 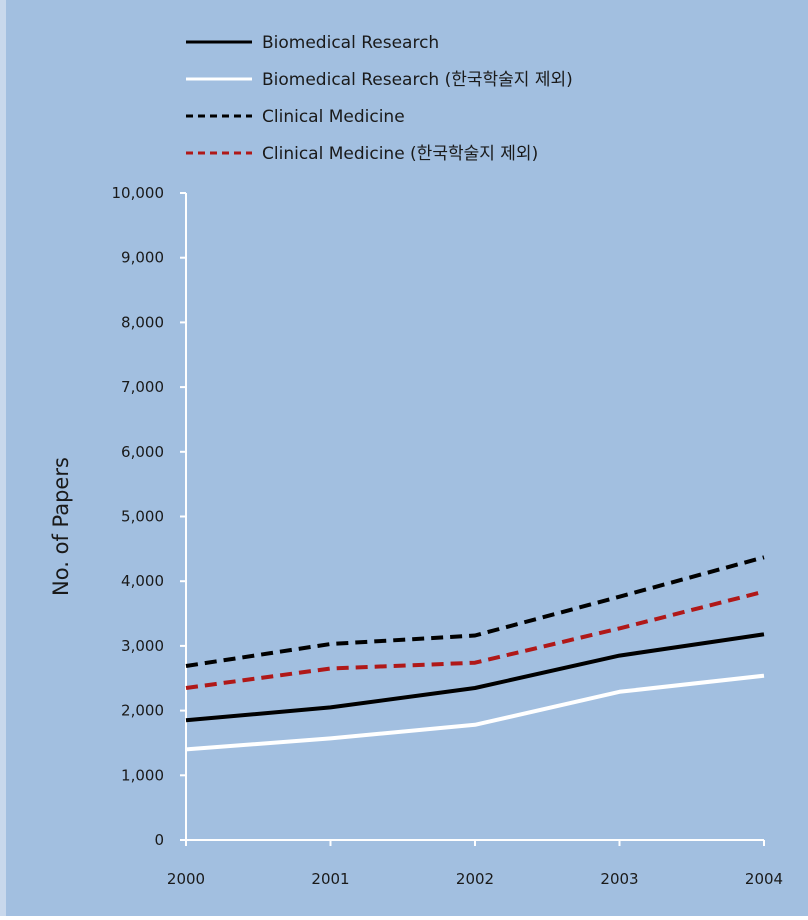 I want to click on y-tick-label: 0, so click(x=159, y=840).